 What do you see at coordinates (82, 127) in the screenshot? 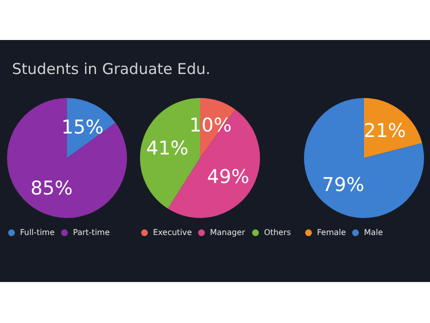
I see `data-label: 15%` at bounding box center [82, 127].